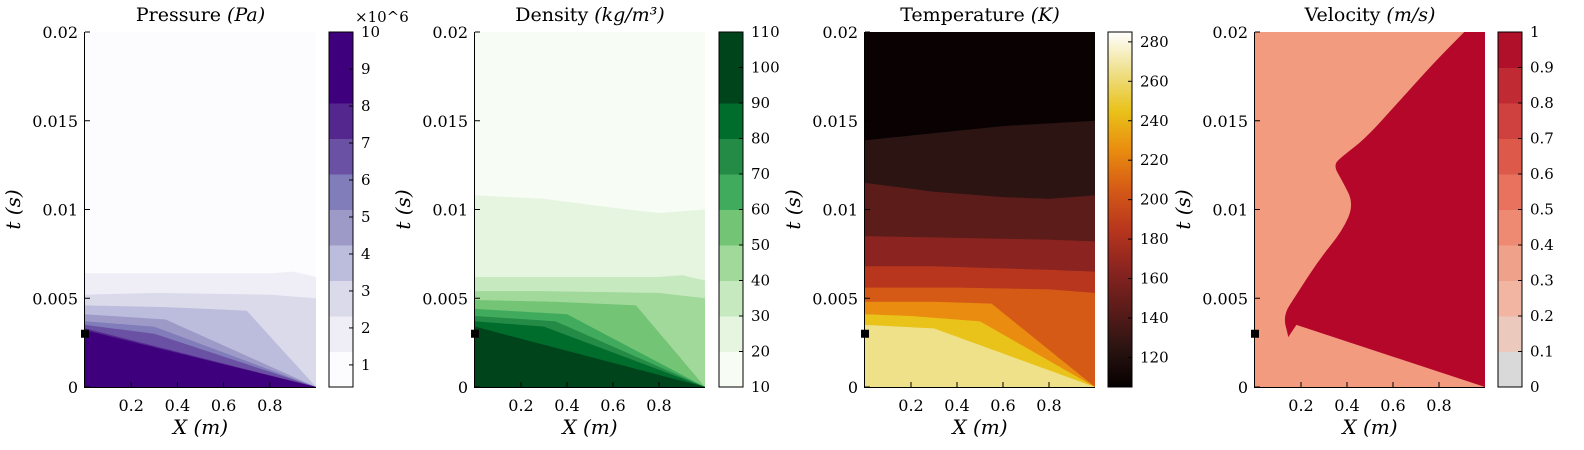  What do you see at coordinates (1542, 352) in the screenshot?
I see `colorbar-tick-label: 0.1` at bounding box center [1542, 352].